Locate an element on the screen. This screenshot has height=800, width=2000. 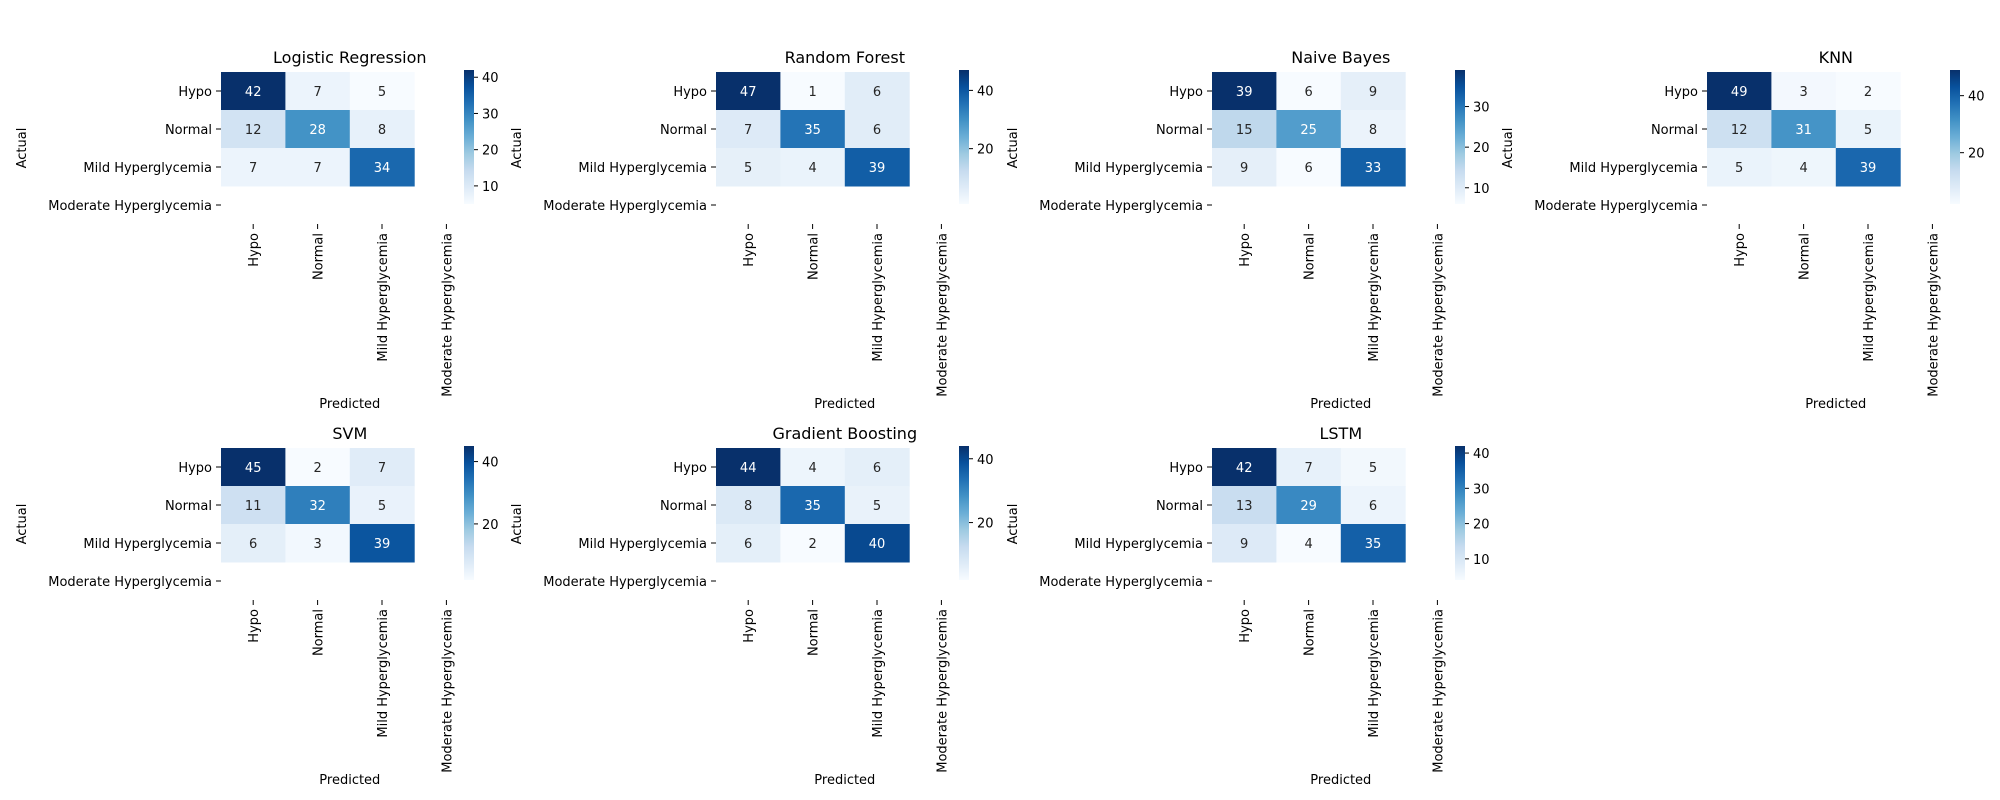
cell-value-label: 33 is located at coordinates (1373, 168).